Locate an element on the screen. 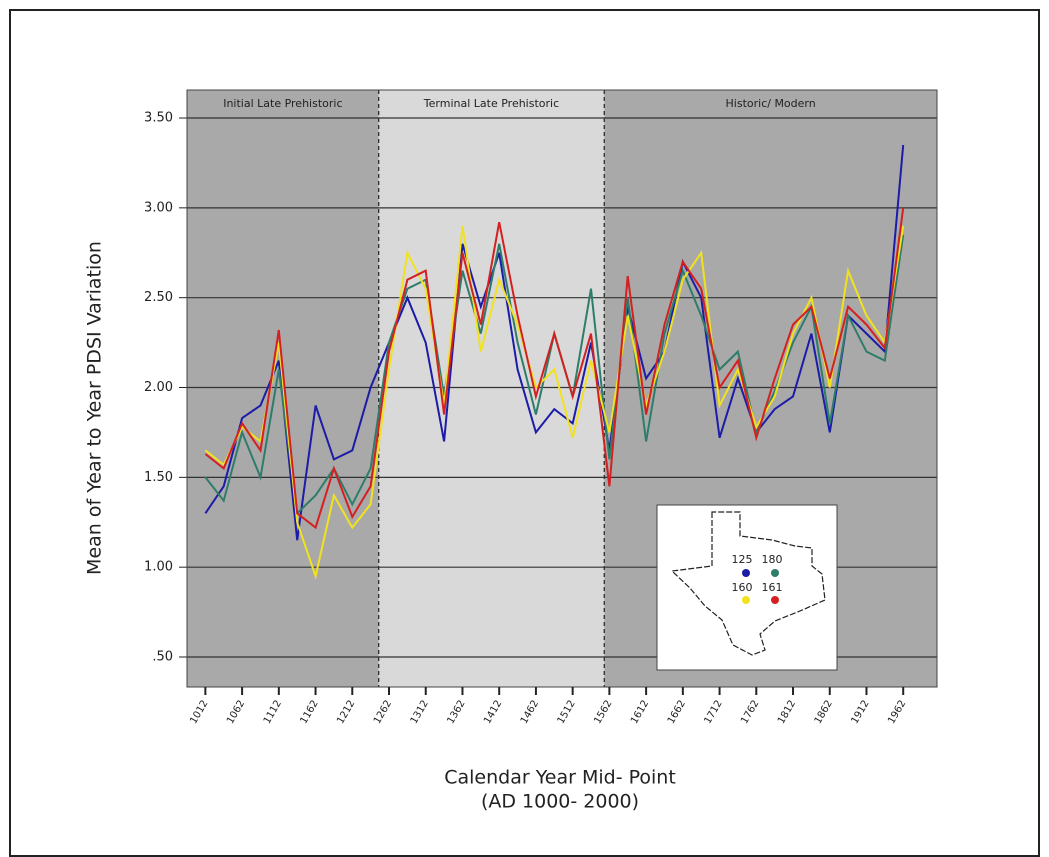  x-axis-label: Calendar Year Mid- Point is located at coordinates (560, 778).